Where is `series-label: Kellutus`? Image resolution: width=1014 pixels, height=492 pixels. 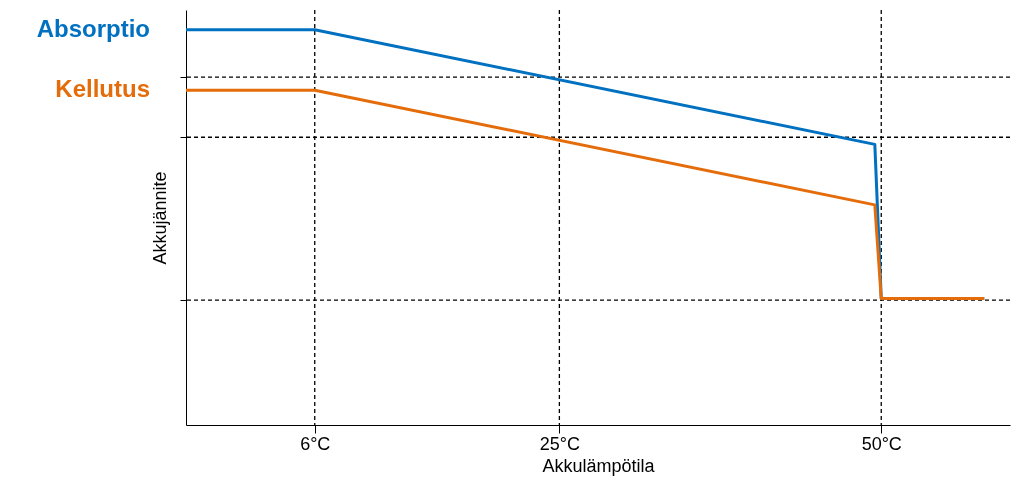 series-label: Kellutus is located at coordinates (102, 88).